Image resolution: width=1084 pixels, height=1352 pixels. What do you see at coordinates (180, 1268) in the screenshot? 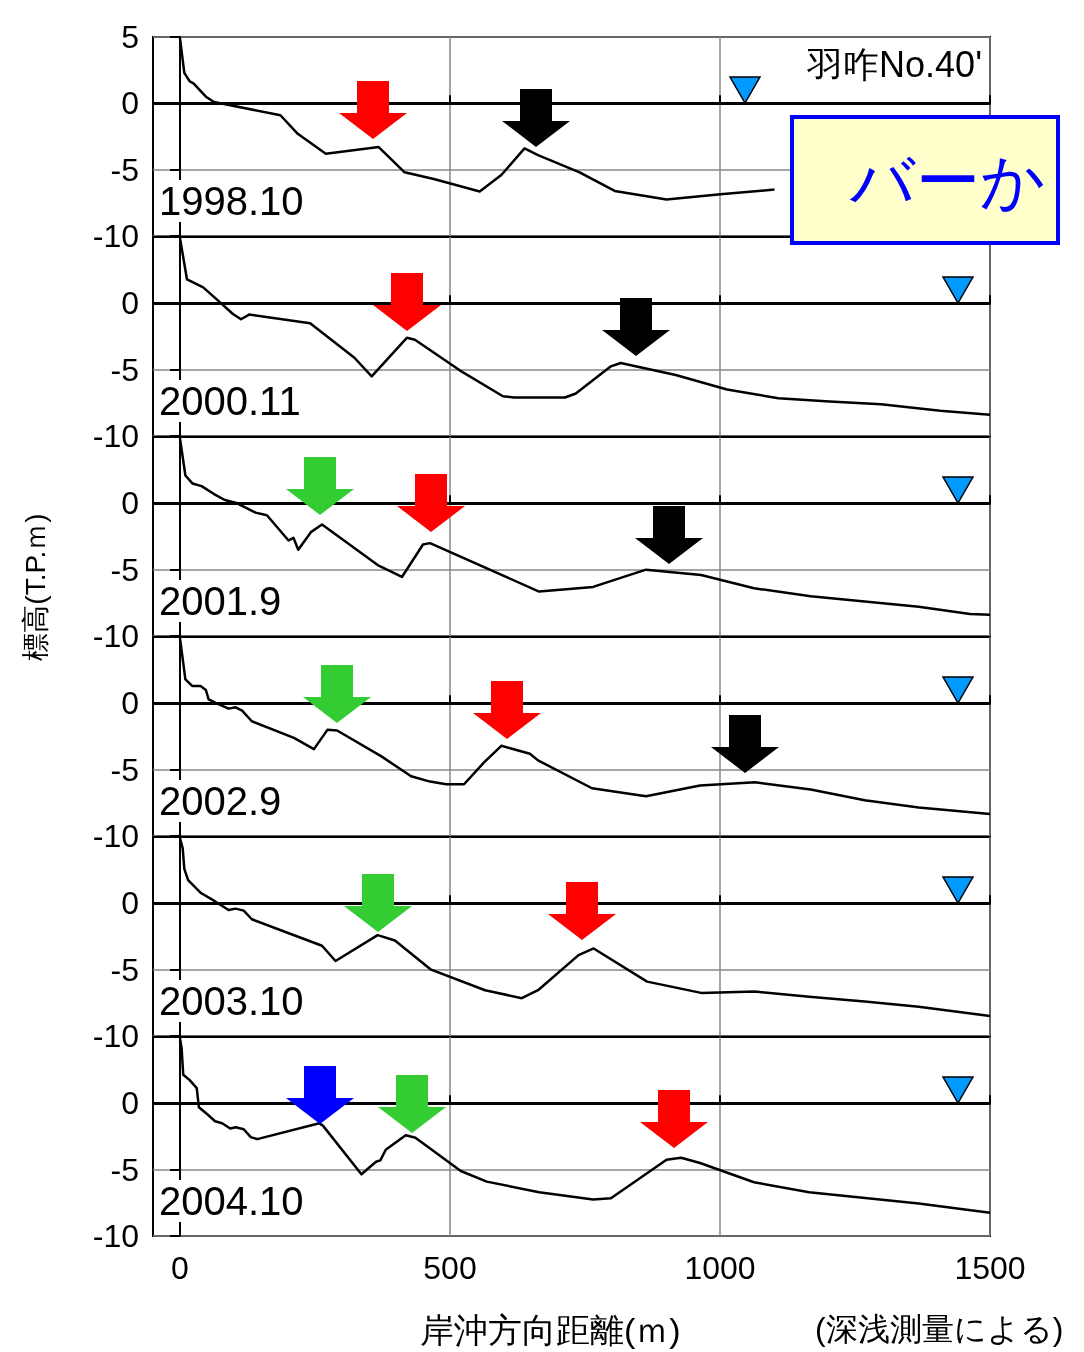
I see `x-tick-label: 0` at bounding box center [180, 1268].